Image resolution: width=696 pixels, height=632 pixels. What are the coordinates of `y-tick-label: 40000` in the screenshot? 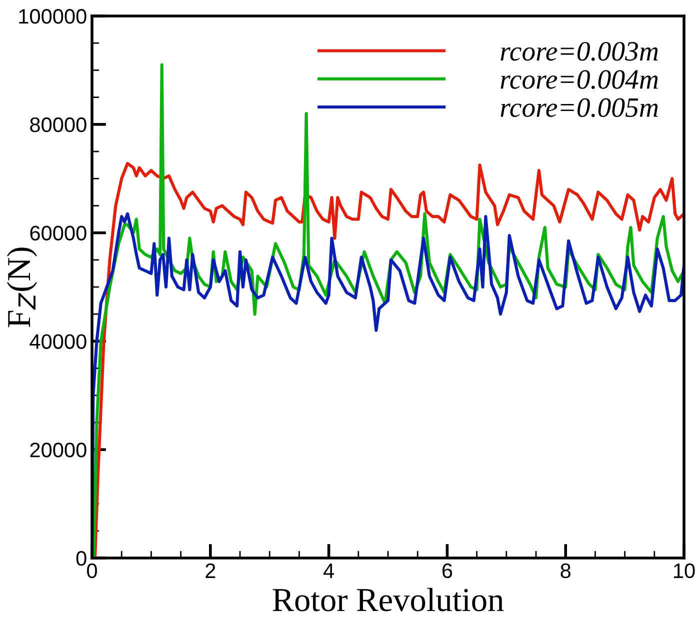 It's located at (58, 341).